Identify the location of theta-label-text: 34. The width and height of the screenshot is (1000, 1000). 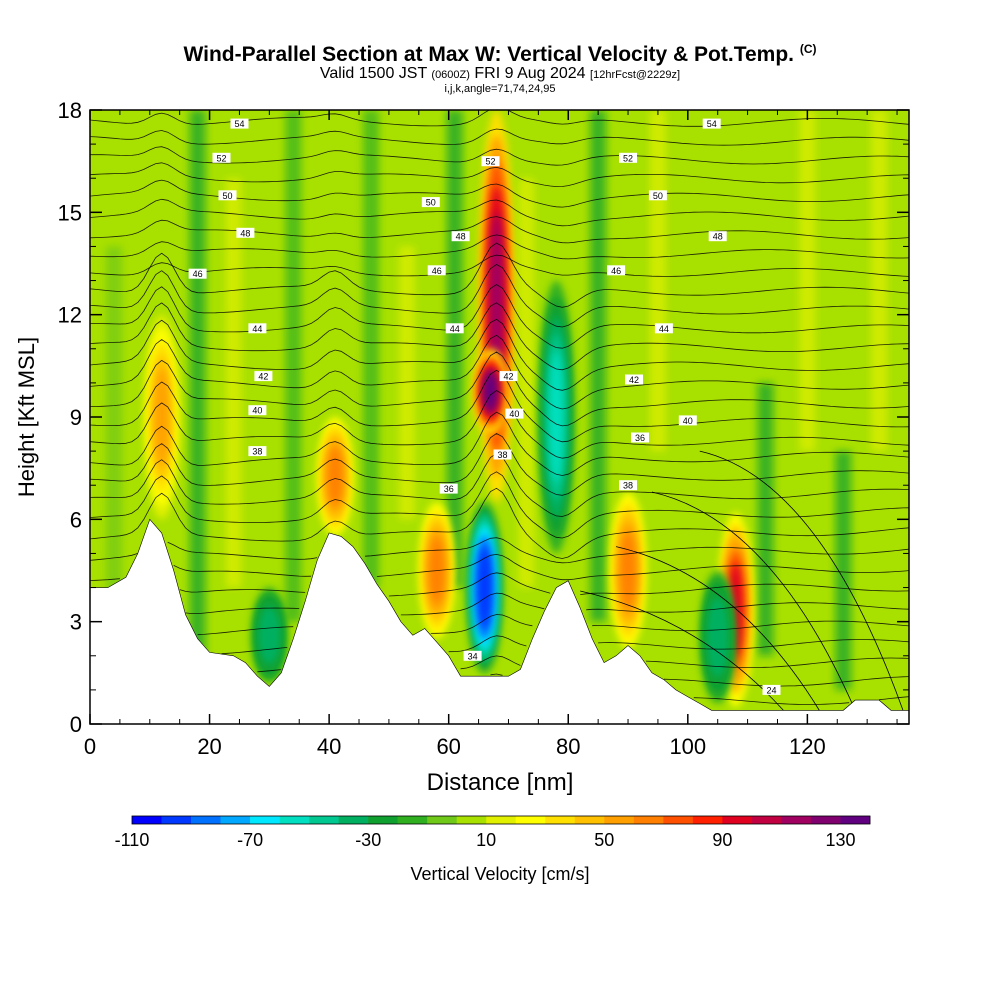
(473, 656).